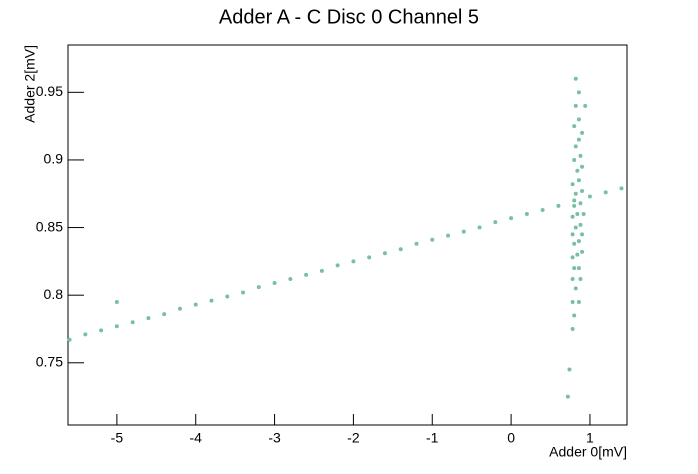  I want to click on y-axis-label: Adder 2[mV], so click(30, 84).